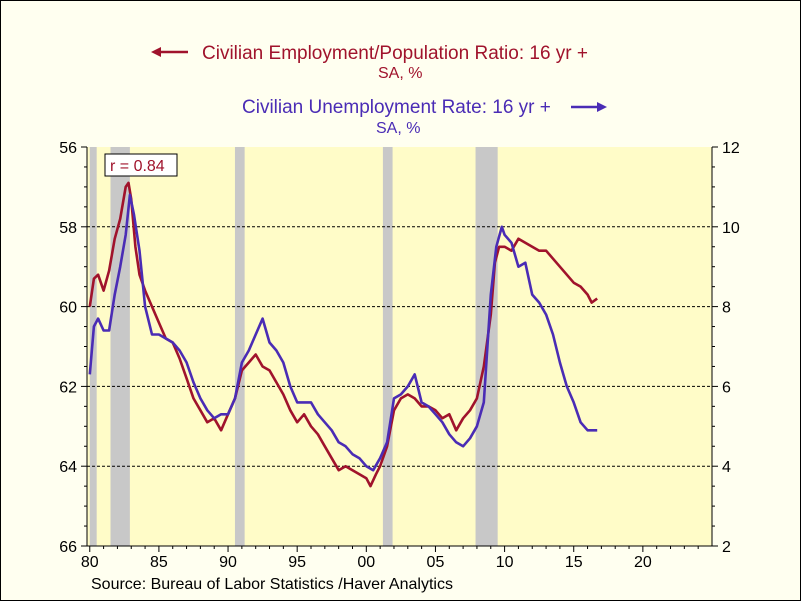  Describe the element at coordinates (731, 228) in the screenshot. I see `right-tick-label: 10` at that location.